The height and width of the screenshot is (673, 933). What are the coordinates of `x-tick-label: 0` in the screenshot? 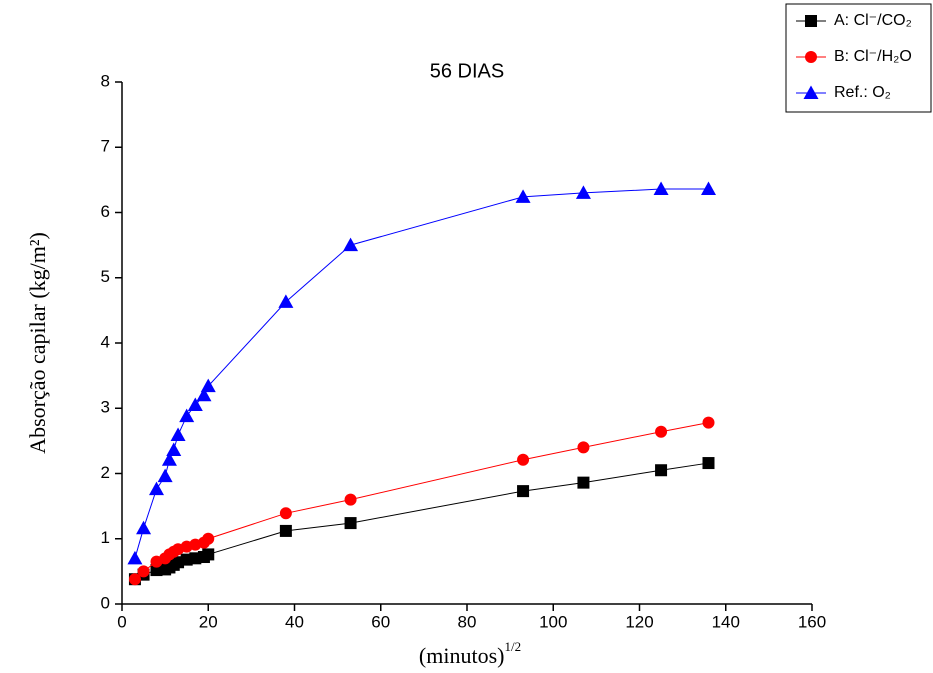 It's located at (121, 621).